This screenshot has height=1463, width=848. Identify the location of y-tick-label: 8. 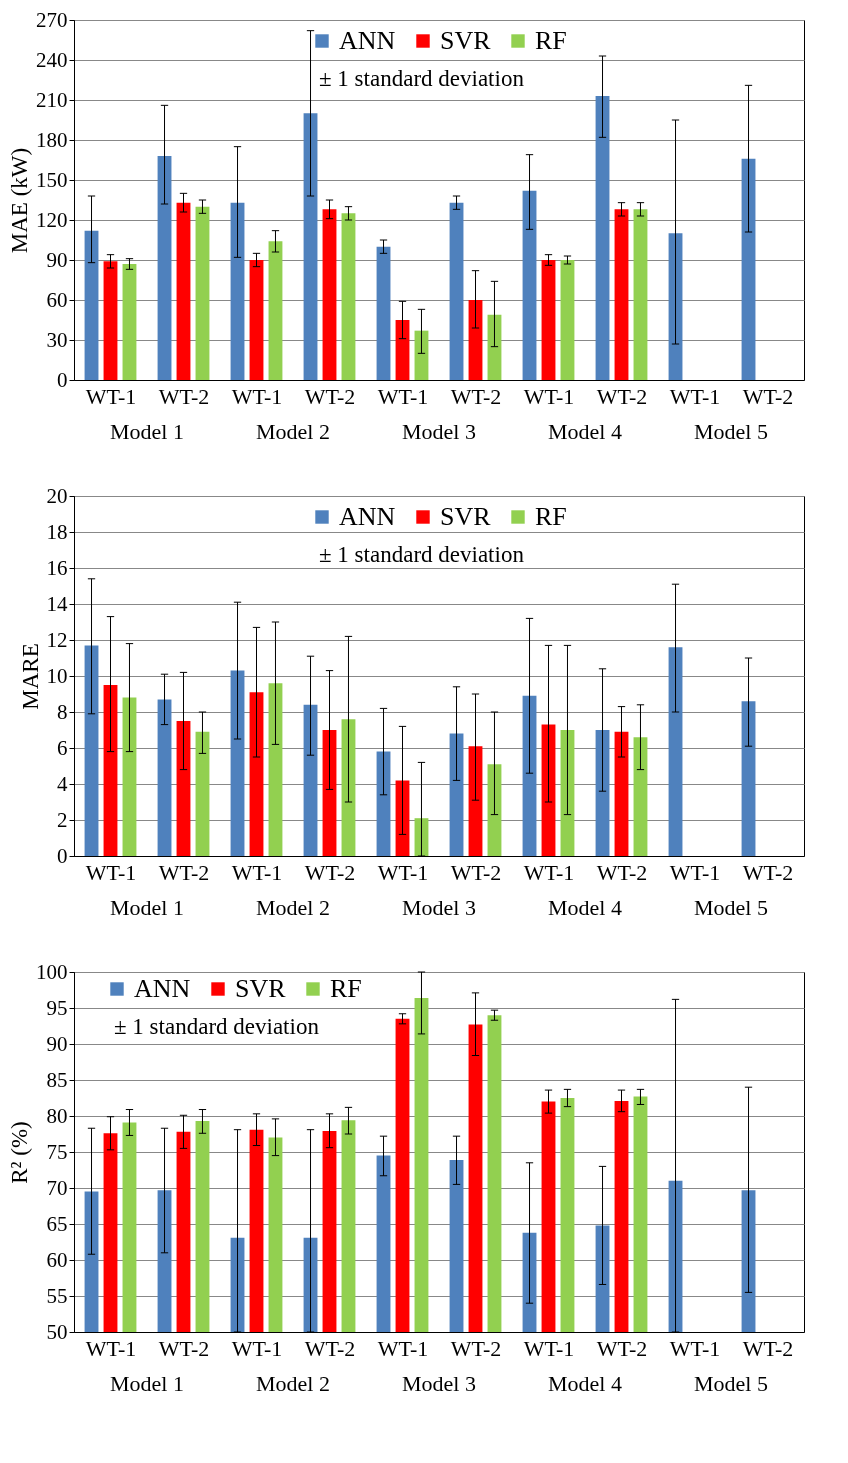
(62, 711).